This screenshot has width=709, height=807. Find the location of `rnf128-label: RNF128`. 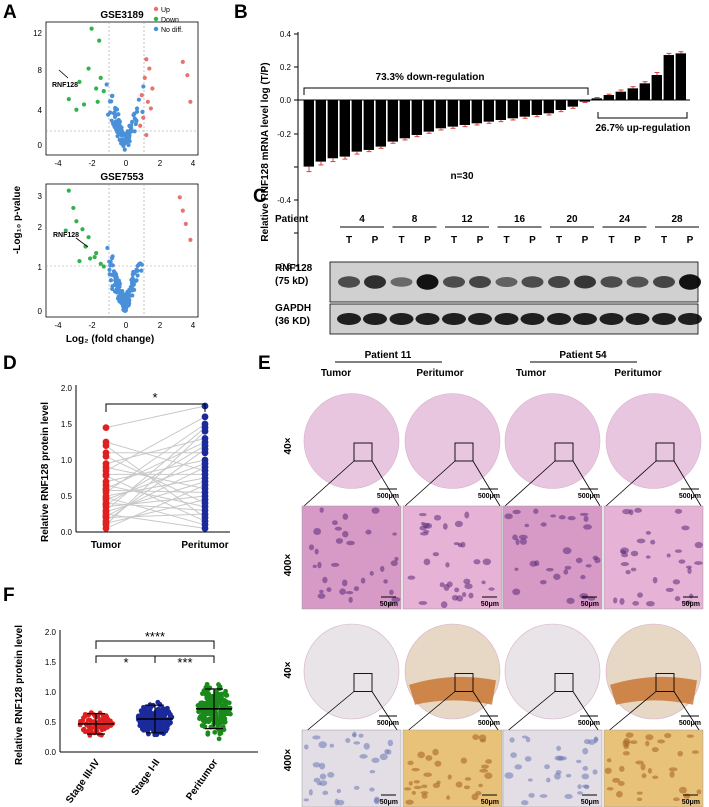

rnf128-label: RNF128 is located at coordinates (294, 268).